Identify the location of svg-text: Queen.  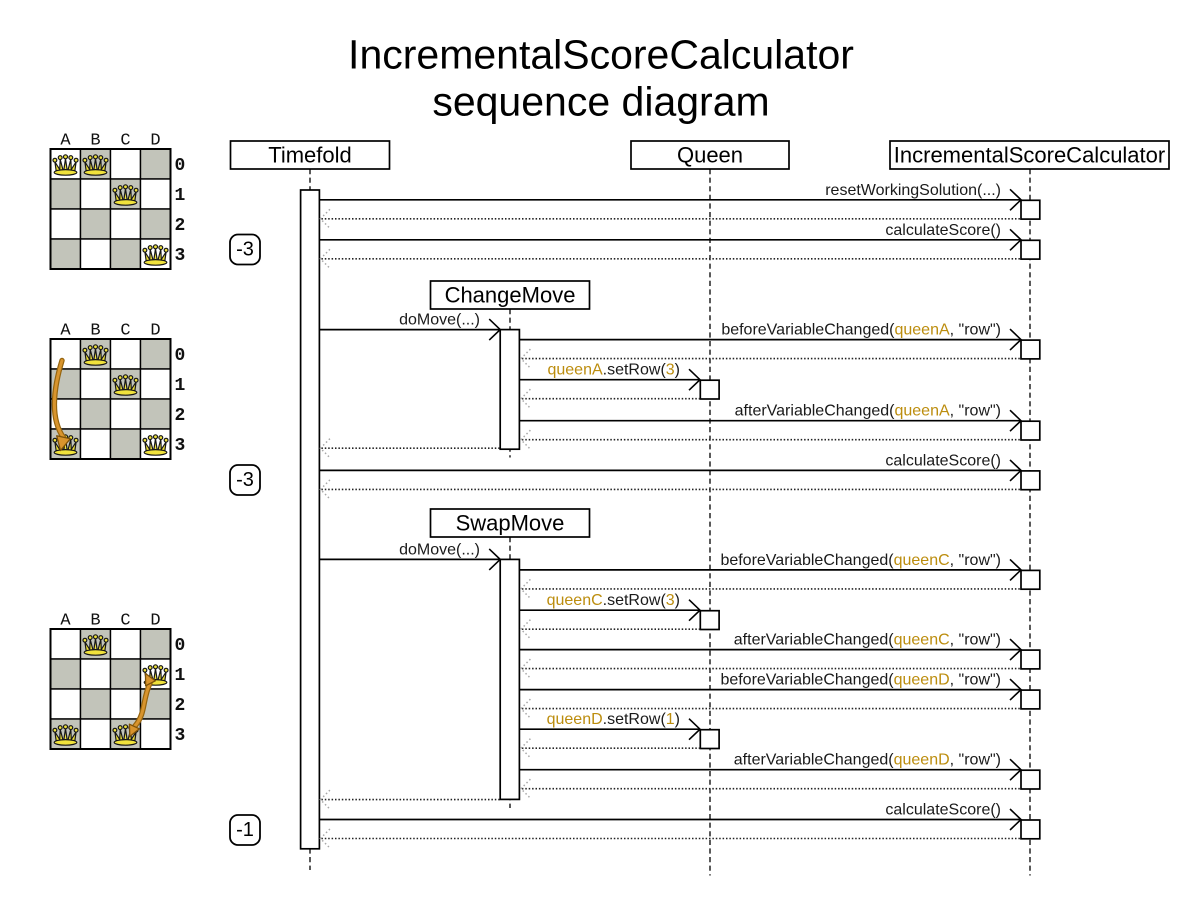
(710, 155).